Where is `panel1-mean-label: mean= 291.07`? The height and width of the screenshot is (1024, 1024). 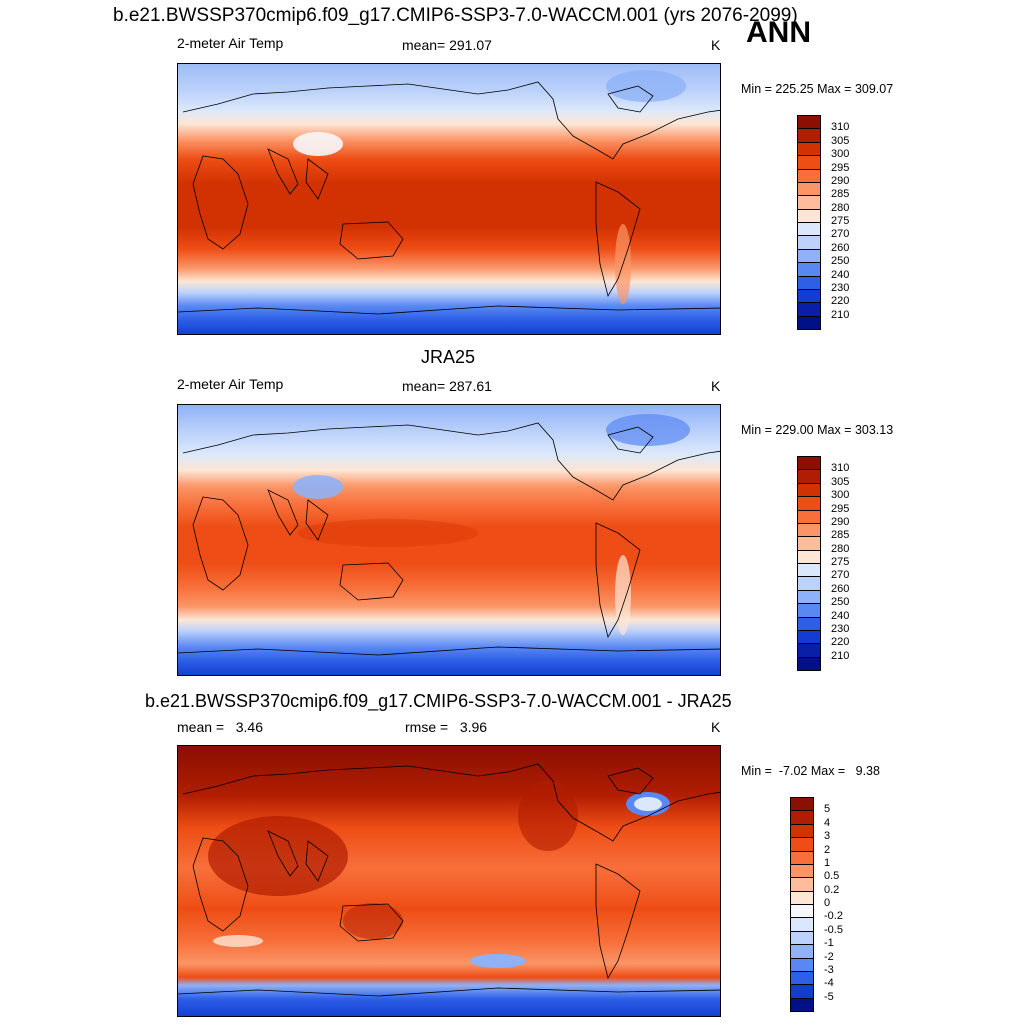
panel1-mean-label: mean= 291.07 is located at coordinates (447, 45).